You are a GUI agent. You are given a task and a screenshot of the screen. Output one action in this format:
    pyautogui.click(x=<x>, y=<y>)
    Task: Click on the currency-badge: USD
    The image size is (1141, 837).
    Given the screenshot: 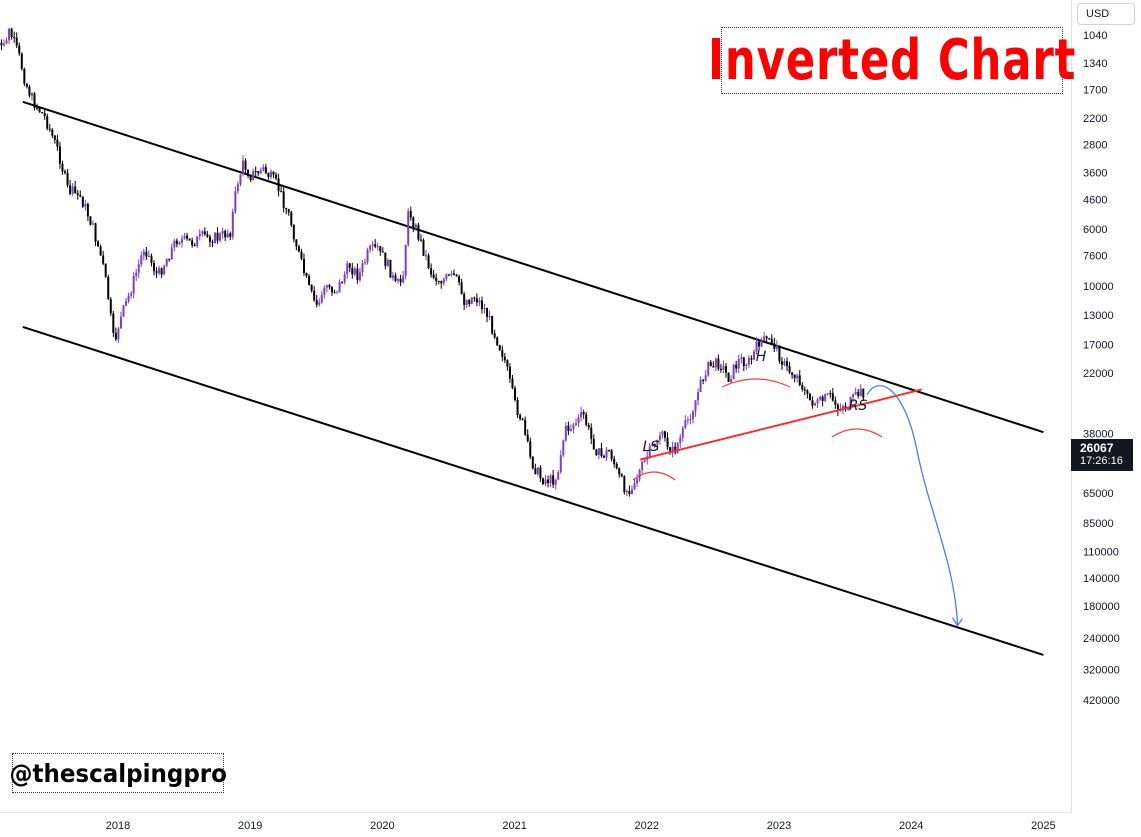 What is the action you would take?
    pyautogui.click(x=1106, y=14)
    